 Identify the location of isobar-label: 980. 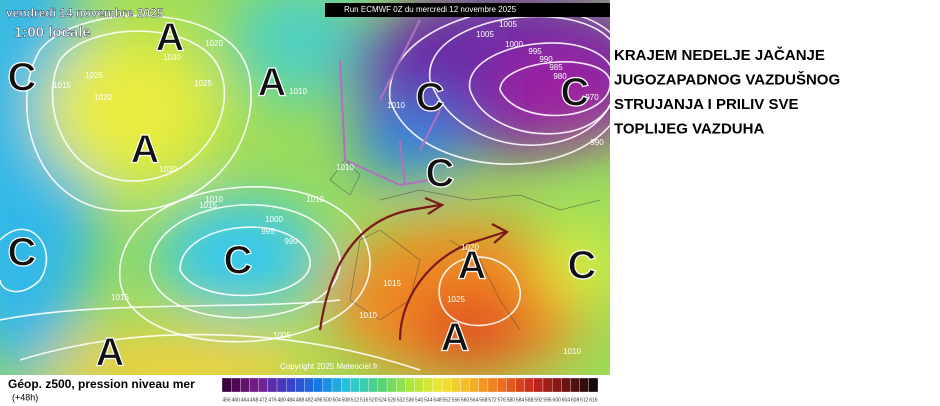
(560, 76).